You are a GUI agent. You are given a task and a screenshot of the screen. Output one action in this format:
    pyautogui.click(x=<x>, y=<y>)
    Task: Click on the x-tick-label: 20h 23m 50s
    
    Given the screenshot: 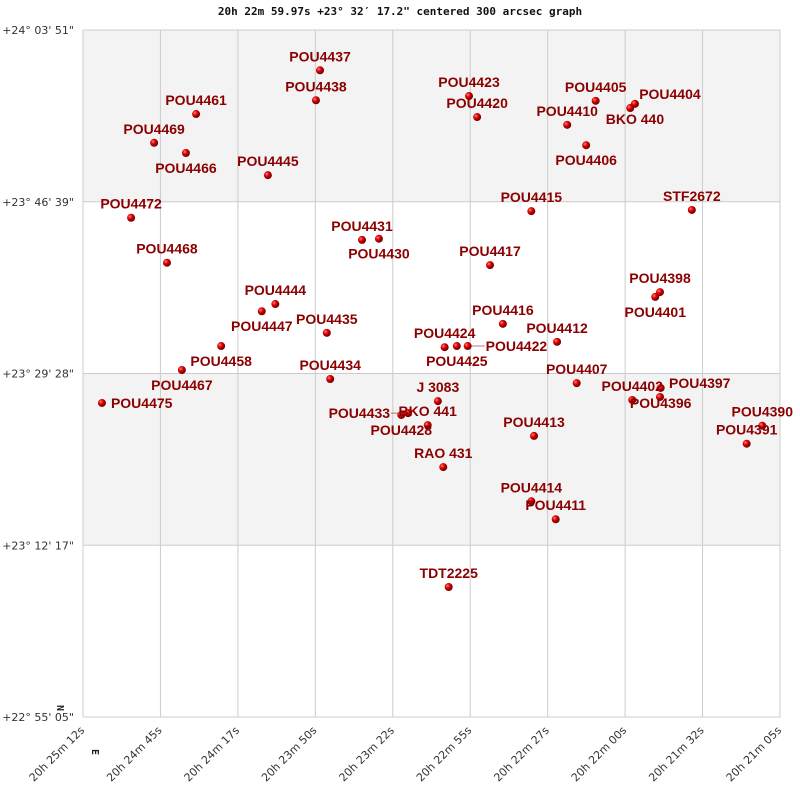 What is the action you would take?
    pyautogui.click(x=289, y=754)
    